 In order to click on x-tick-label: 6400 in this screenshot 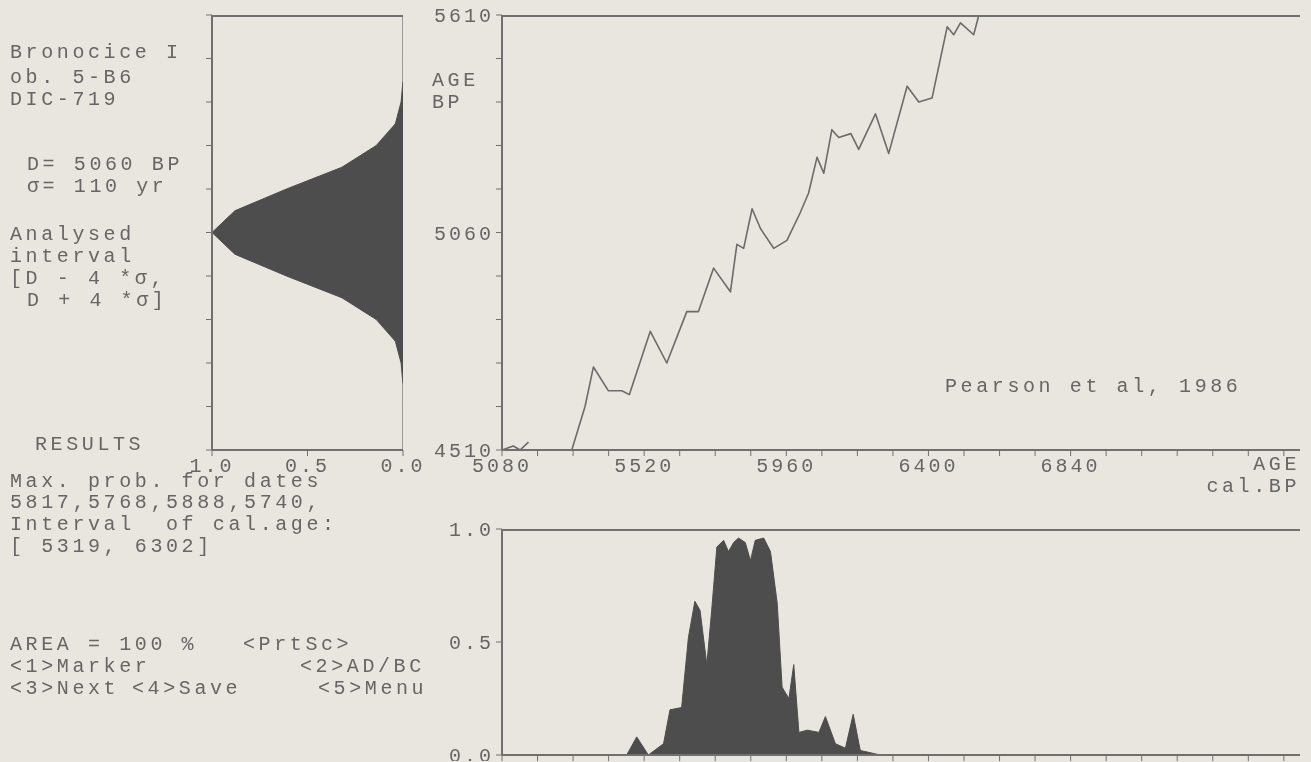, I will do `click(928, 467)`.